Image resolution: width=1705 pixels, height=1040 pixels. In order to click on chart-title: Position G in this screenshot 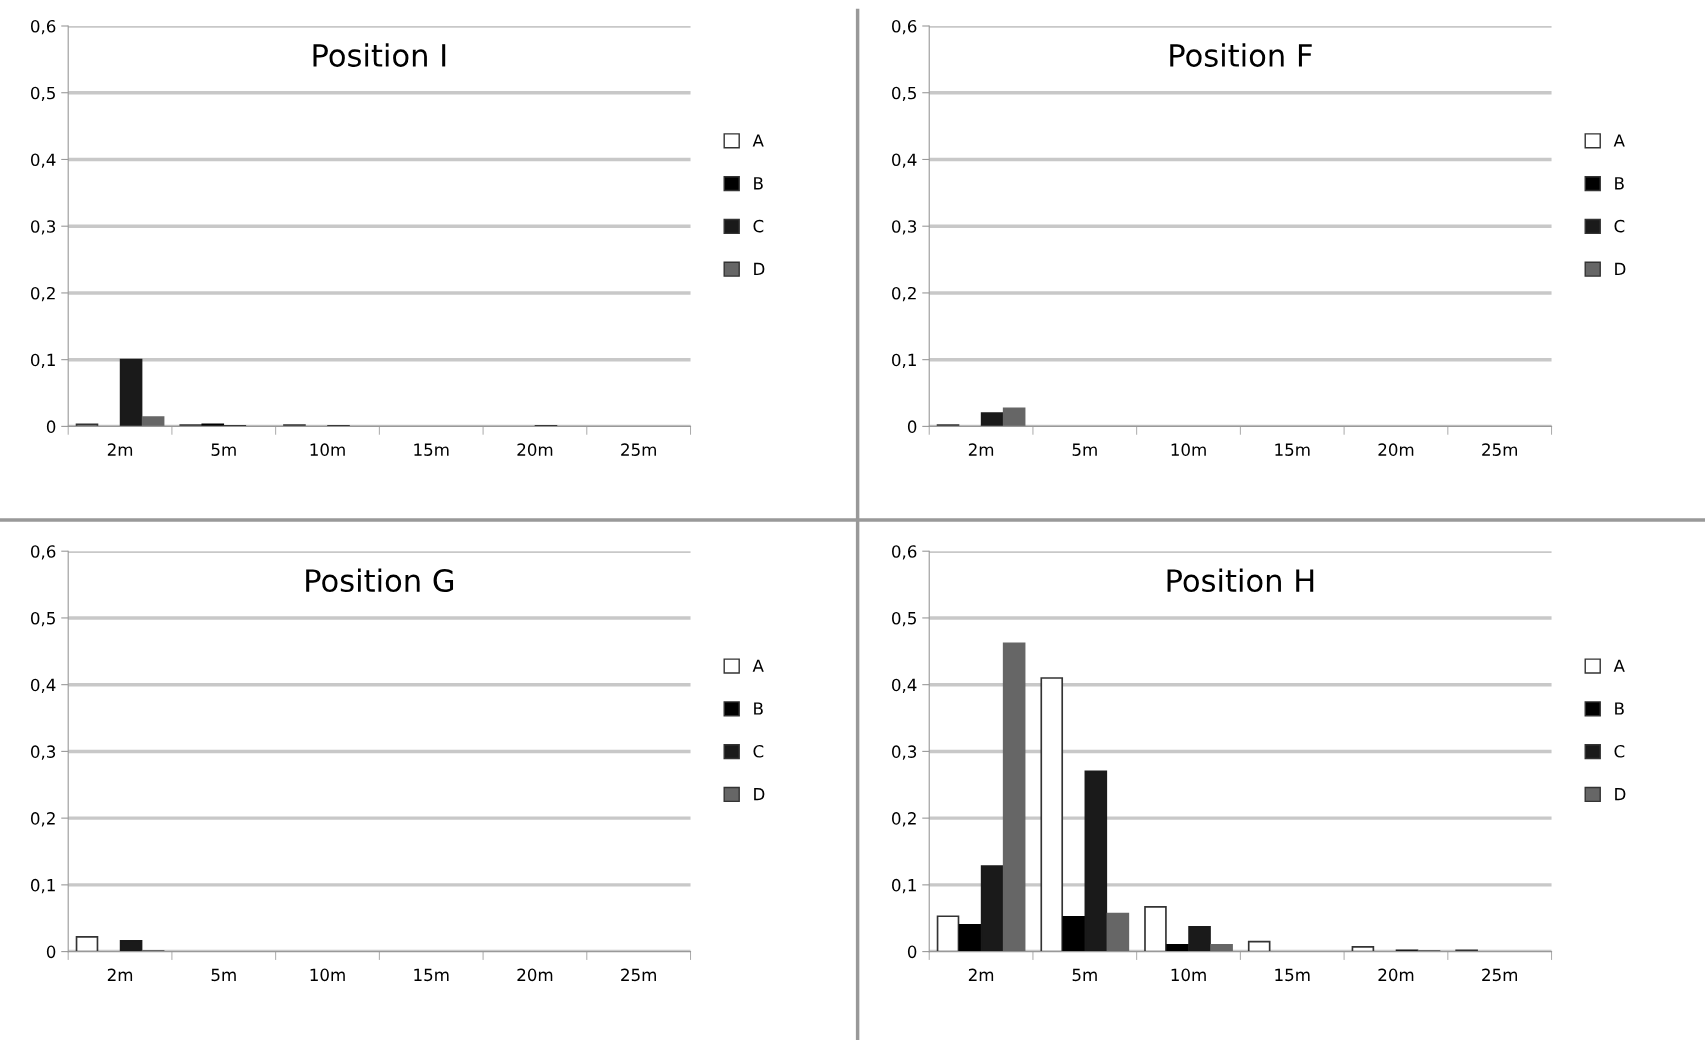, I will do `click(380, 580)`.